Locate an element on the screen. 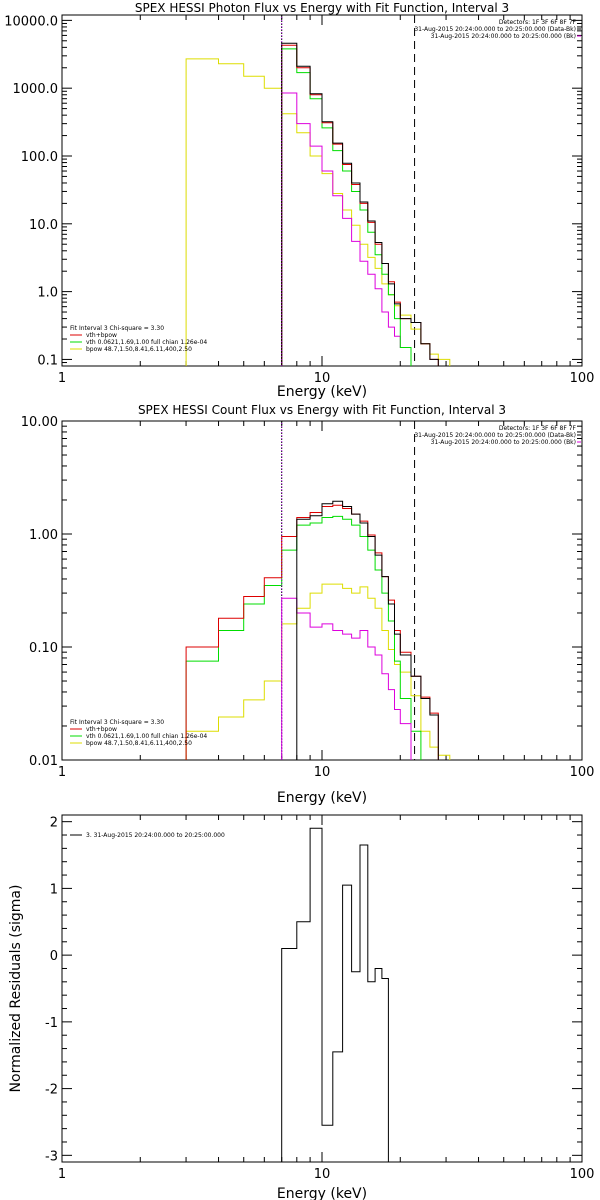 The width and height of the screenshot is (600, 1200). y-tick-label: 1.00 is located at coordinates (43, 535).